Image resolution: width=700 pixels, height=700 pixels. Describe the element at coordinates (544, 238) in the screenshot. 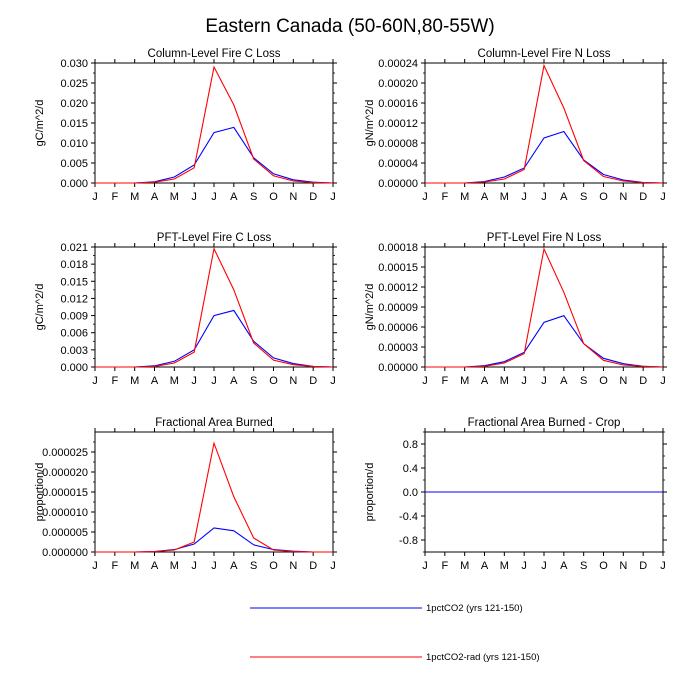

I see `panel-title: PFT-Level Fire N Loss` at that location.